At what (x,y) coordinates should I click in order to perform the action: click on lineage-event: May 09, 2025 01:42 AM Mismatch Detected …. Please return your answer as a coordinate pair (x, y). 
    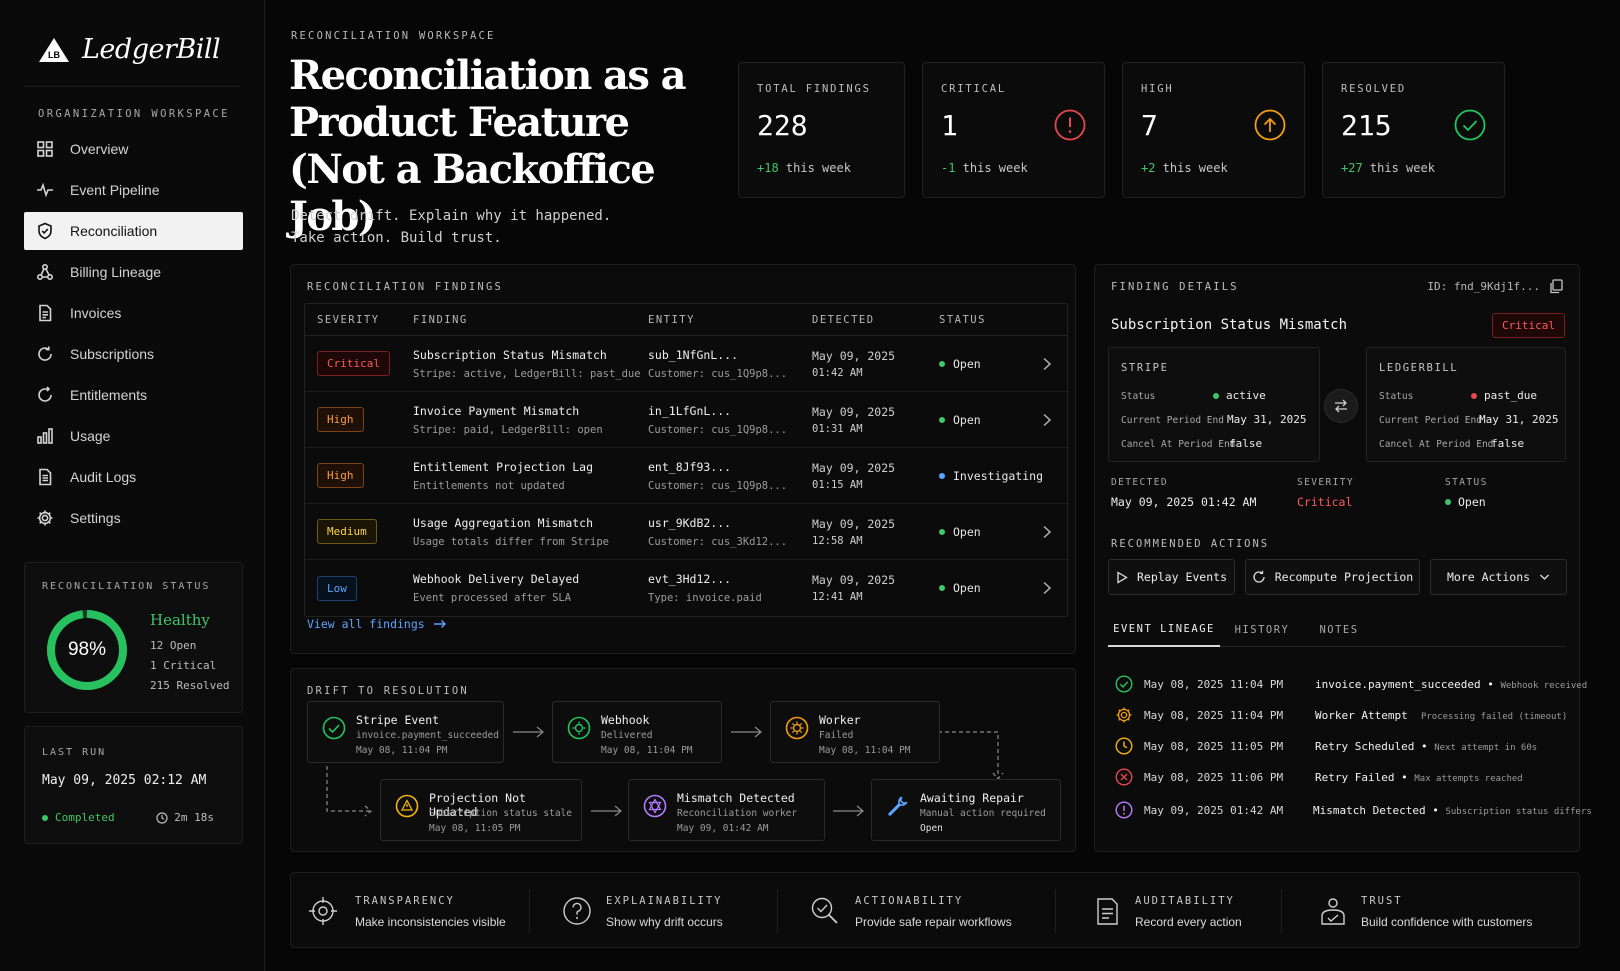
    Looking at the image, I should click on (1353, 810).